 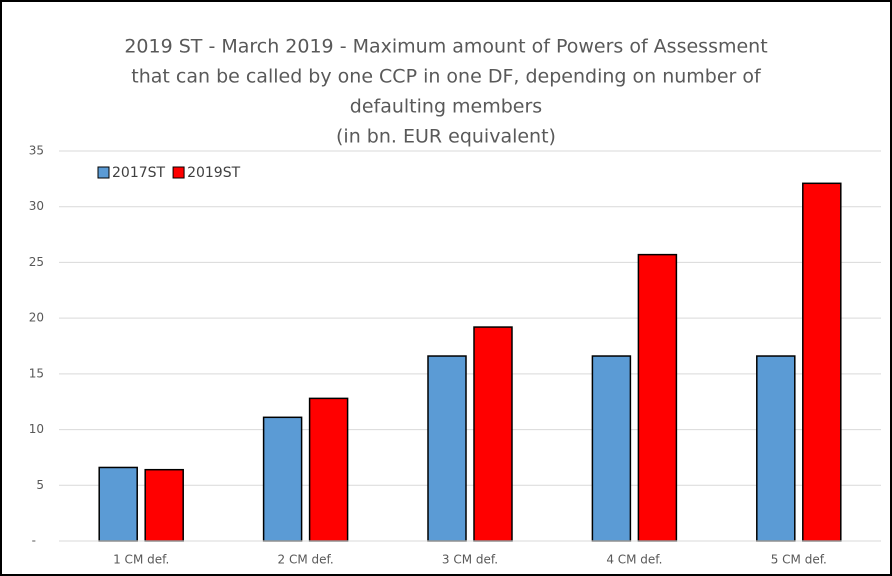 I want to click on chart-title: defaulting members, so click(x=446, y=107).